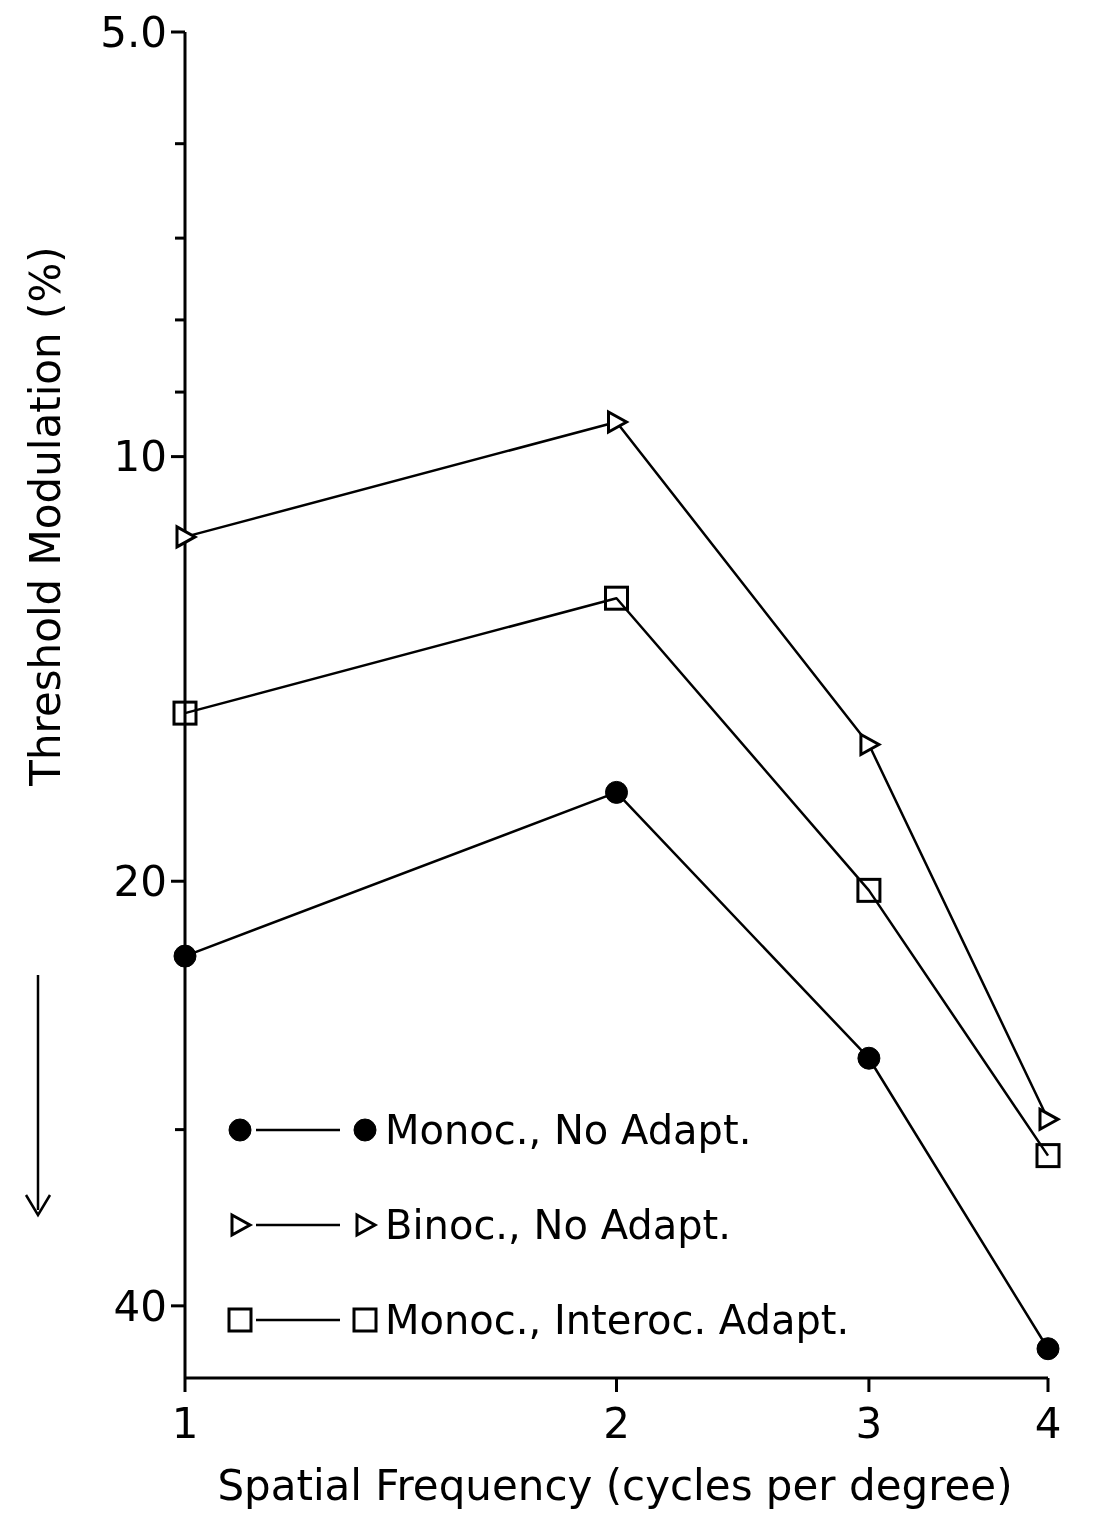 This screenshot has width=1094, height=1516. I want to click on x-tick-label: 3, so click(869, 1423).